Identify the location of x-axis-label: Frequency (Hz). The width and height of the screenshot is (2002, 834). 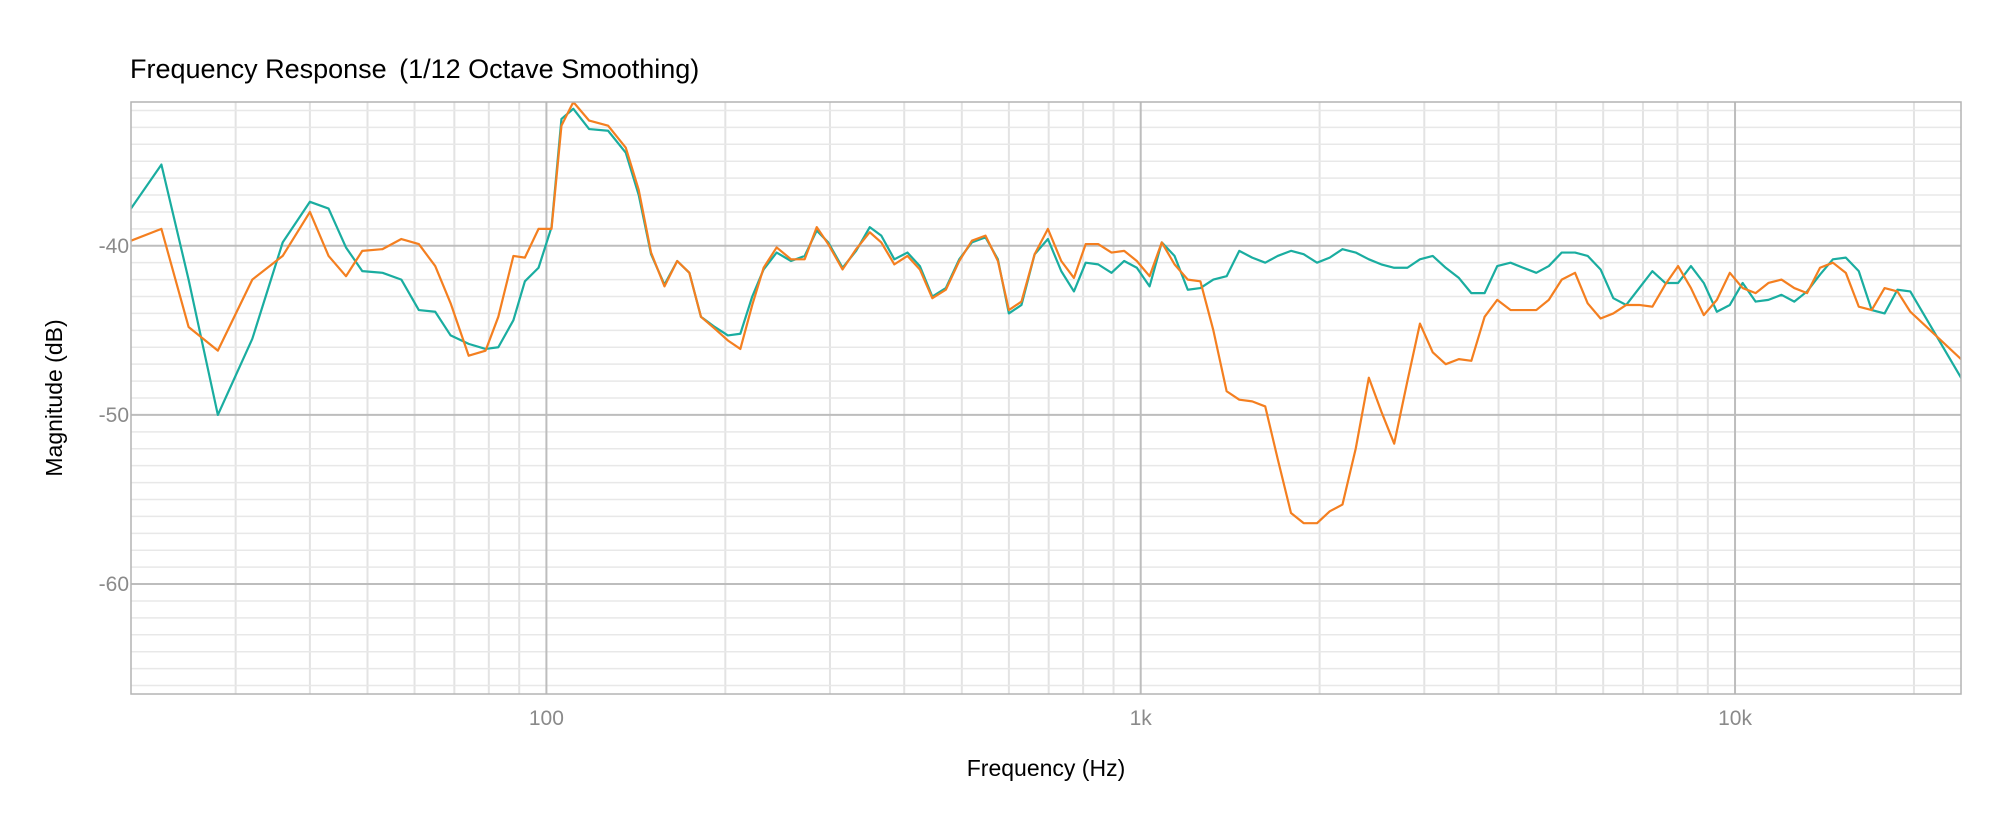
(1046, 768).